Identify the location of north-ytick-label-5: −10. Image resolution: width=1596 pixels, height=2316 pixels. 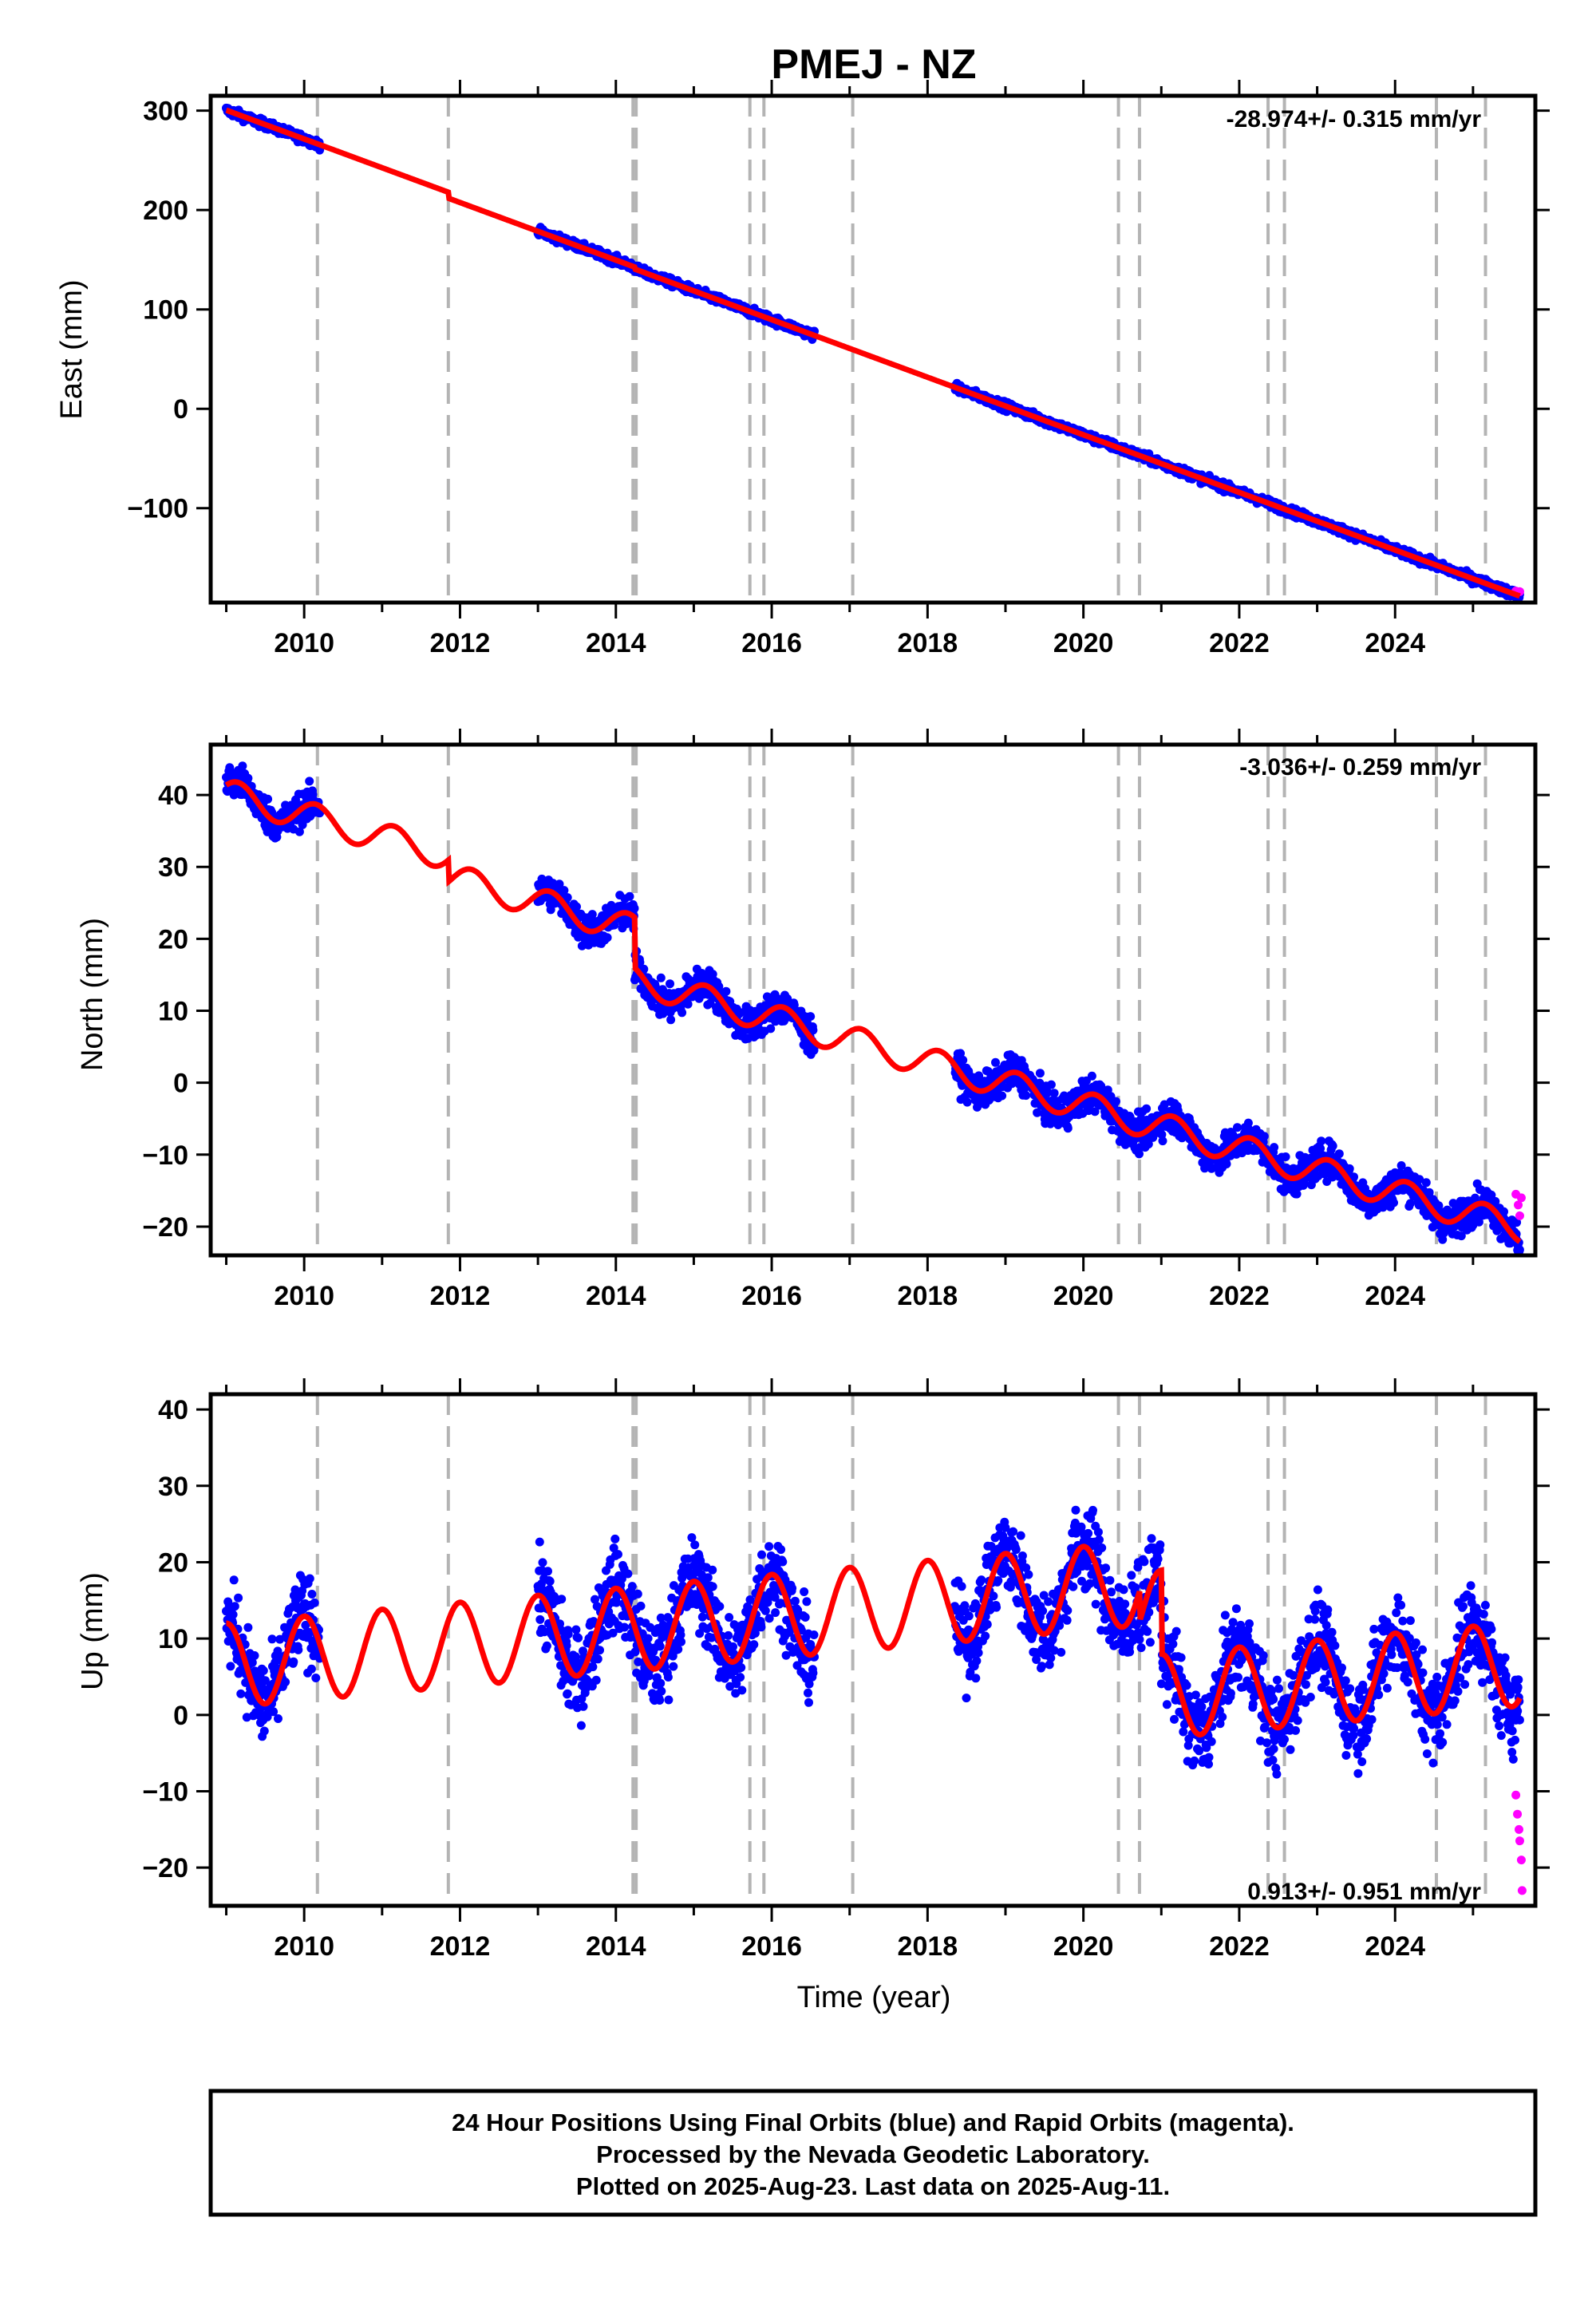
(165, 1155).